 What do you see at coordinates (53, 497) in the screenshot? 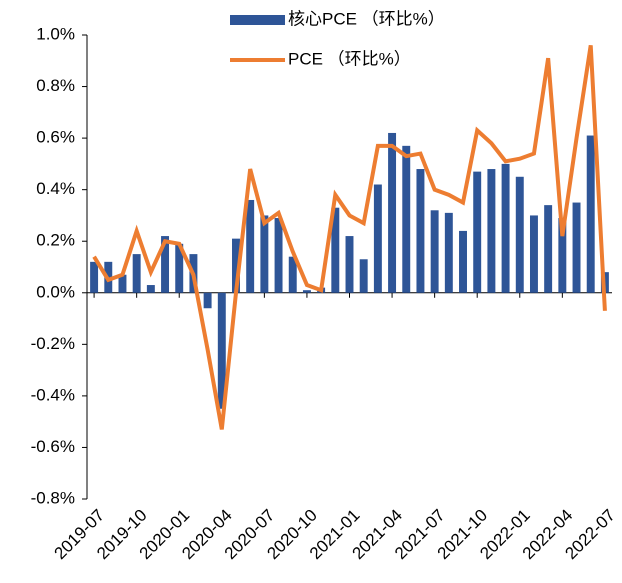
I see `y-tick-label: -0.8%` at bounding box center [53, 497].